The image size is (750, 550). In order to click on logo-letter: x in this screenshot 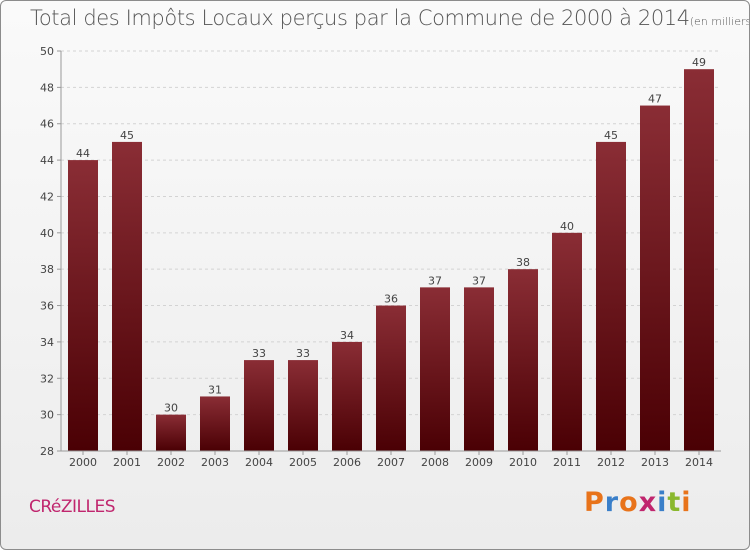, I will do `click(648, 502)`.